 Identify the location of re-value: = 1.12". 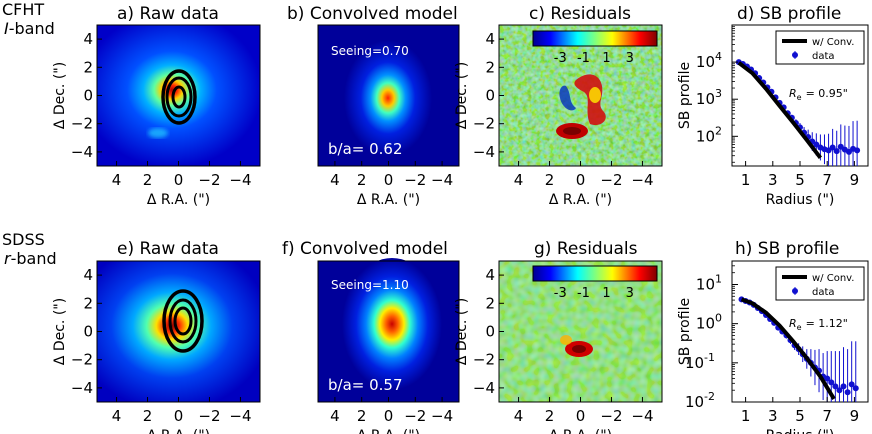
(827, 323).